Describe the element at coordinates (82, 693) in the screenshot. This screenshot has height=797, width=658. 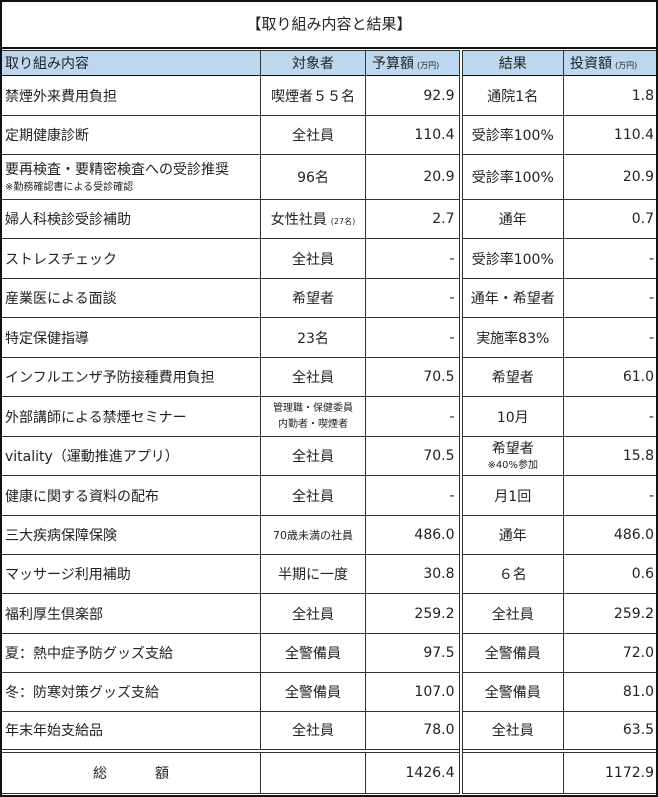
I see `item-text: 冬：防寒対策グッズ支給` at that location.